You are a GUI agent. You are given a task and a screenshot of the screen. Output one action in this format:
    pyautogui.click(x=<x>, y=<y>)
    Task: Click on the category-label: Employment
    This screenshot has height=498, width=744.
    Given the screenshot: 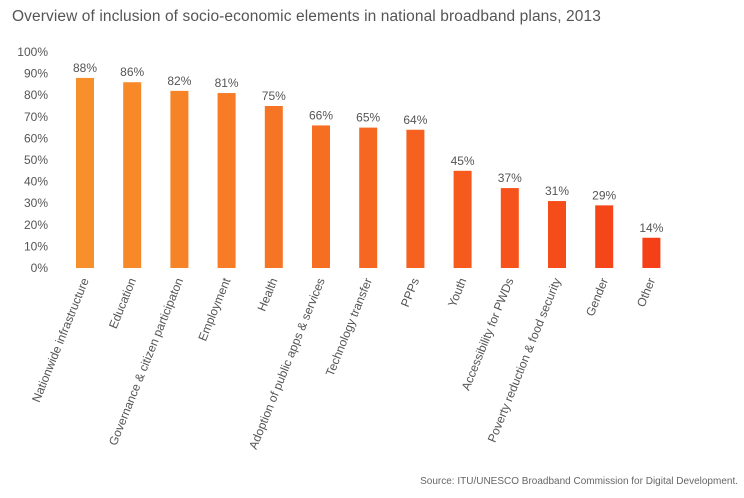 What is the action you would take?
    pyautogui.click(x=214, y=309)
    